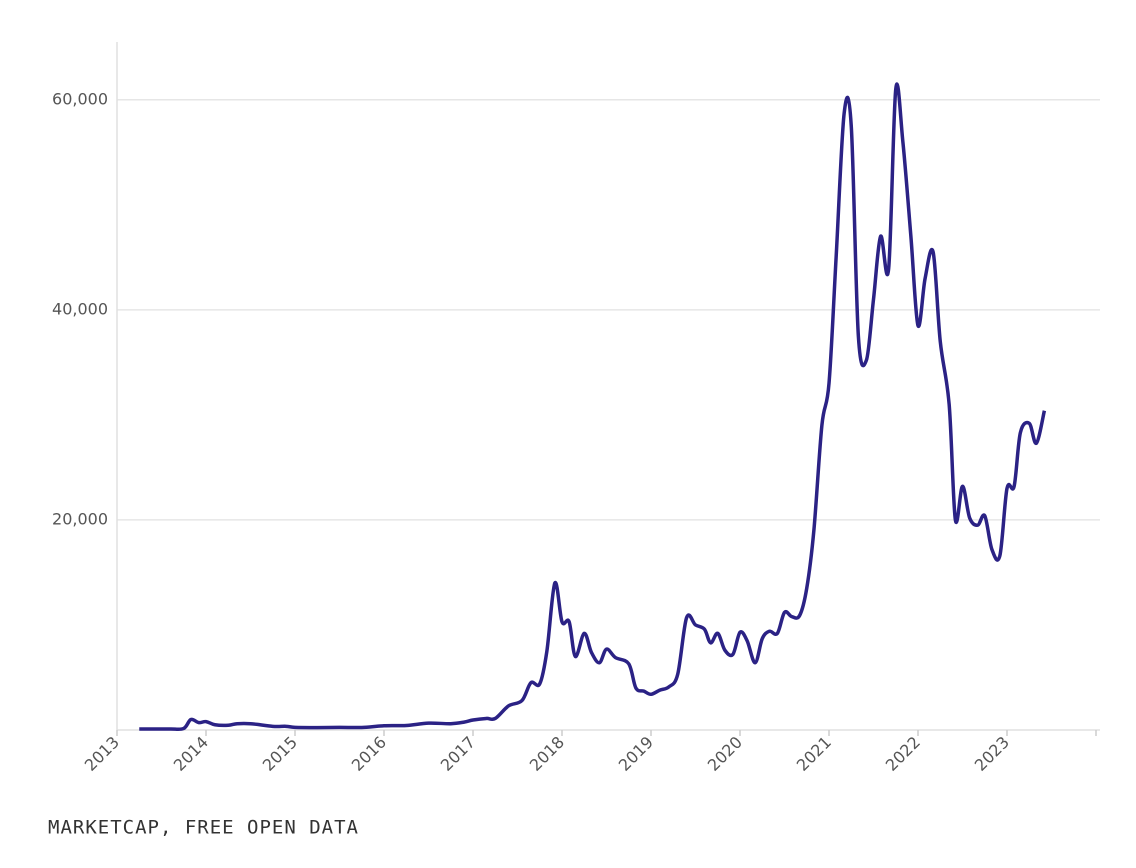 Image resolution: width=1136 pixels, height=868 pixels. I want to click on x-tick-label: 2021, so click(814, 754).